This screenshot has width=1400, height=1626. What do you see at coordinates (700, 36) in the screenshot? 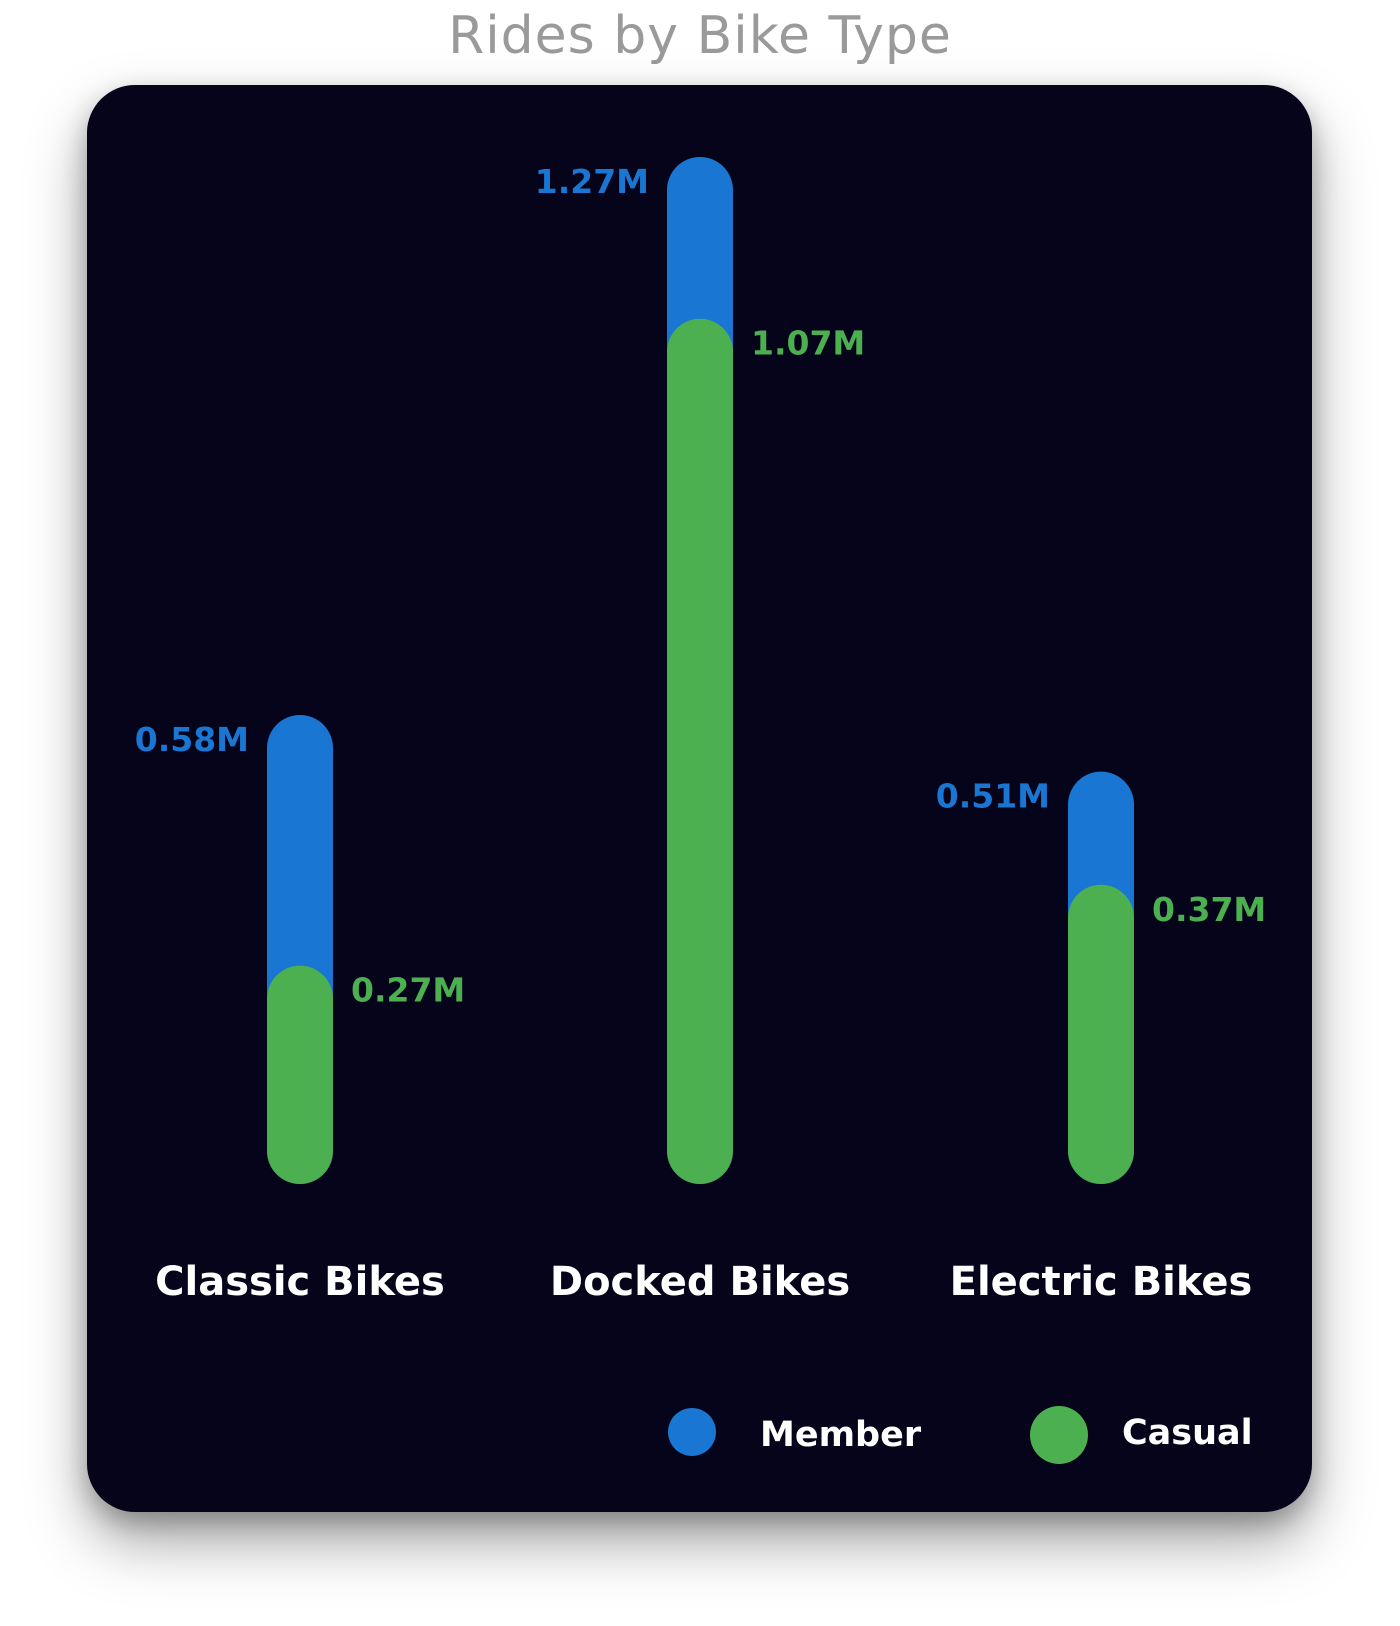
I see `chart-title: Rides by Bike Type` at bounding box center [700, 36].